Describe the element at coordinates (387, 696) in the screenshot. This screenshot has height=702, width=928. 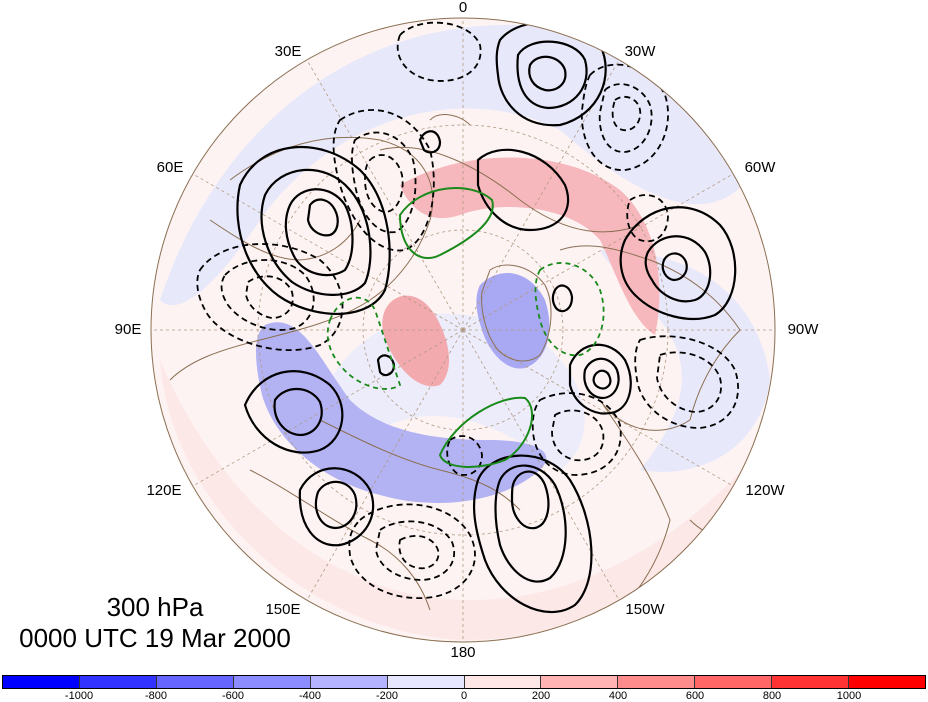
I see `colorbar-tick-label: -200` at that location.